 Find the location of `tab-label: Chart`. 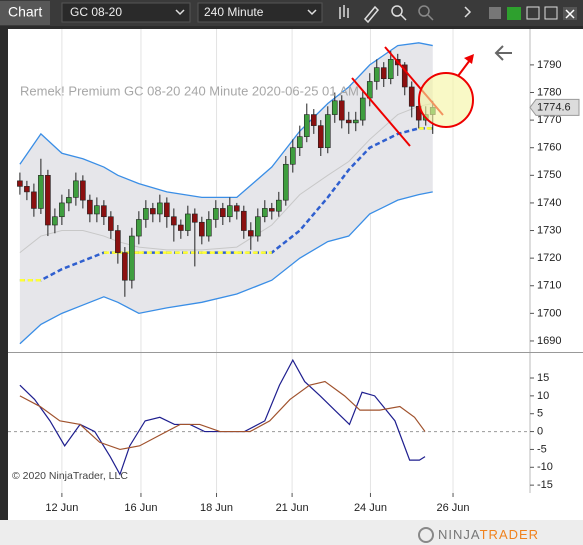

tab-label: Chart is located at coordinates (25, 12).